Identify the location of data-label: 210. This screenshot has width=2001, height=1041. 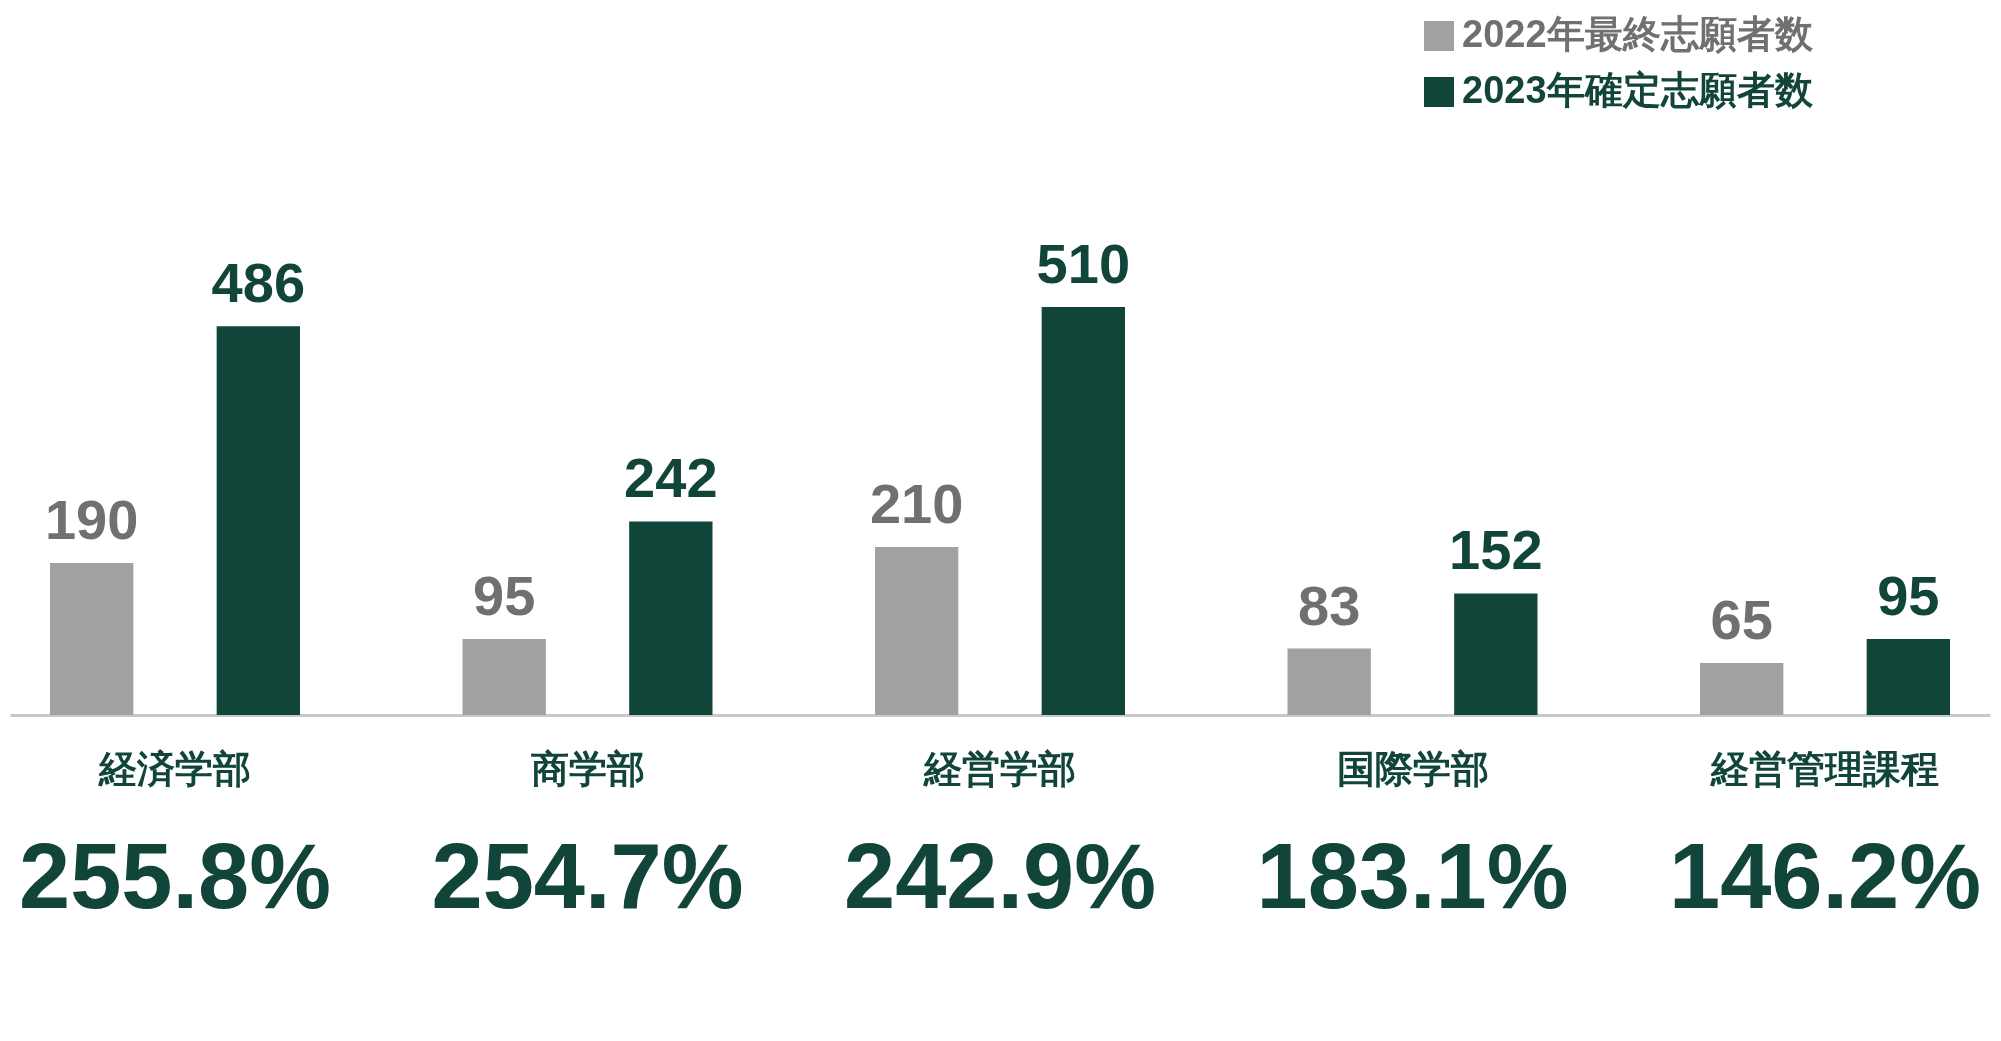
(916, 503).